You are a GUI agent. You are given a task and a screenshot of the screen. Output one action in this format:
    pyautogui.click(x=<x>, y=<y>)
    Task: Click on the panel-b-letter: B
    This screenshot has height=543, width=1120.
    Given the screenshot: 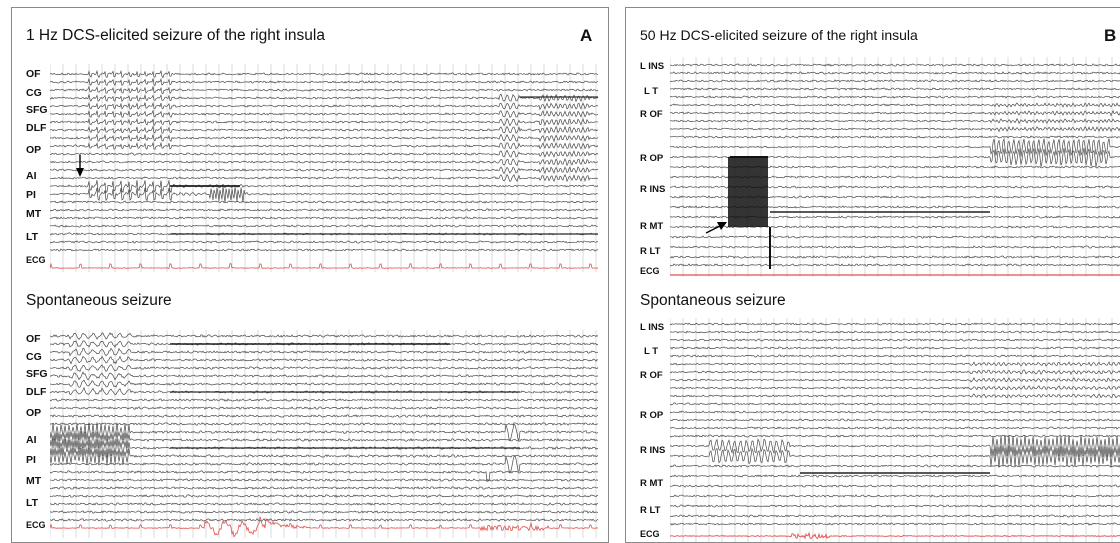 What is the action you would take?
    pyautogui.click(x=1110, y=35)
    